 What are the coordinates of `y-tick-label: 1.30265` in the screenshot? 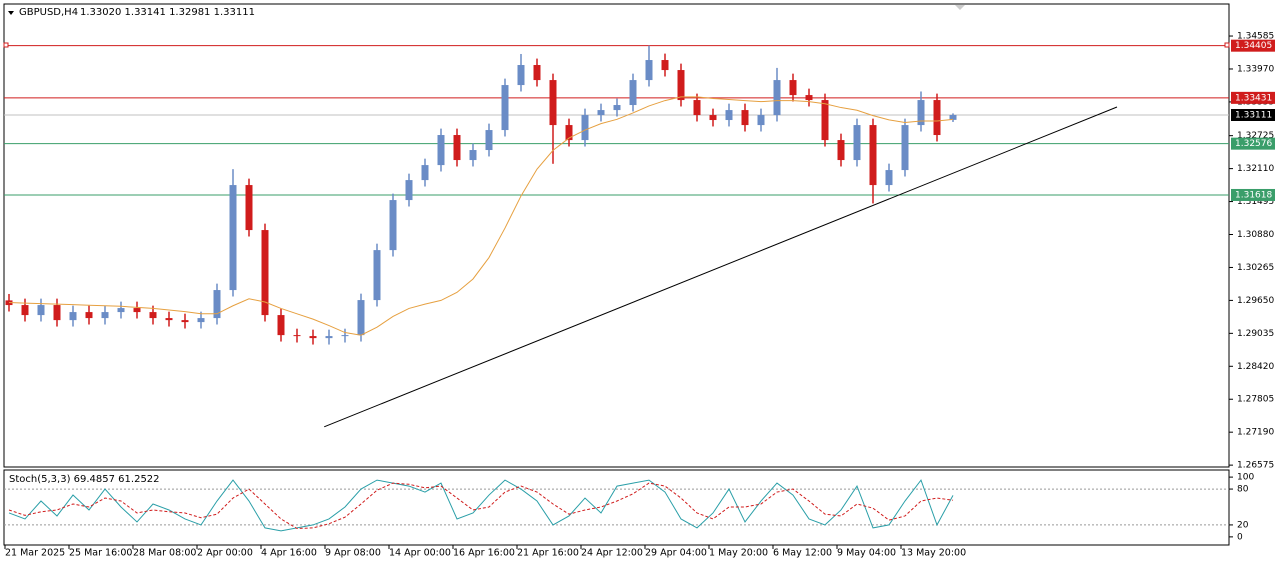 It's located at (1255, 268).